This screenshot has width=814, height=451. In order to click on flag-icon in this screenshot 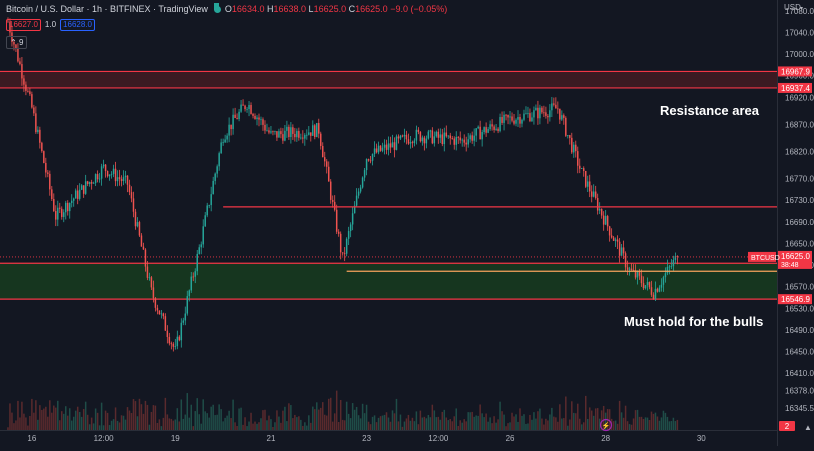, I will do `click(216, 6)`.